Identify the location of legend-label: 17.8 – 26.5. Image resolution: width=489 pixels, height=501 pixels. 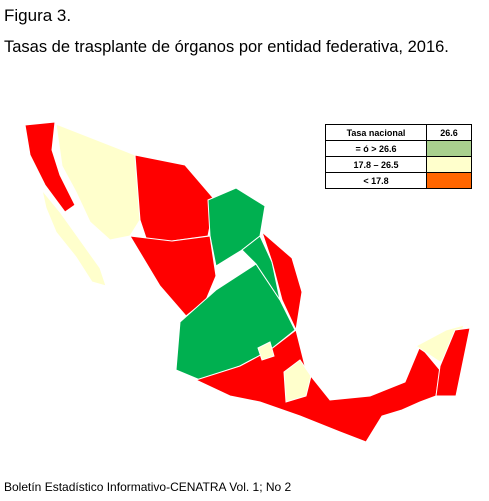
(376, 164).